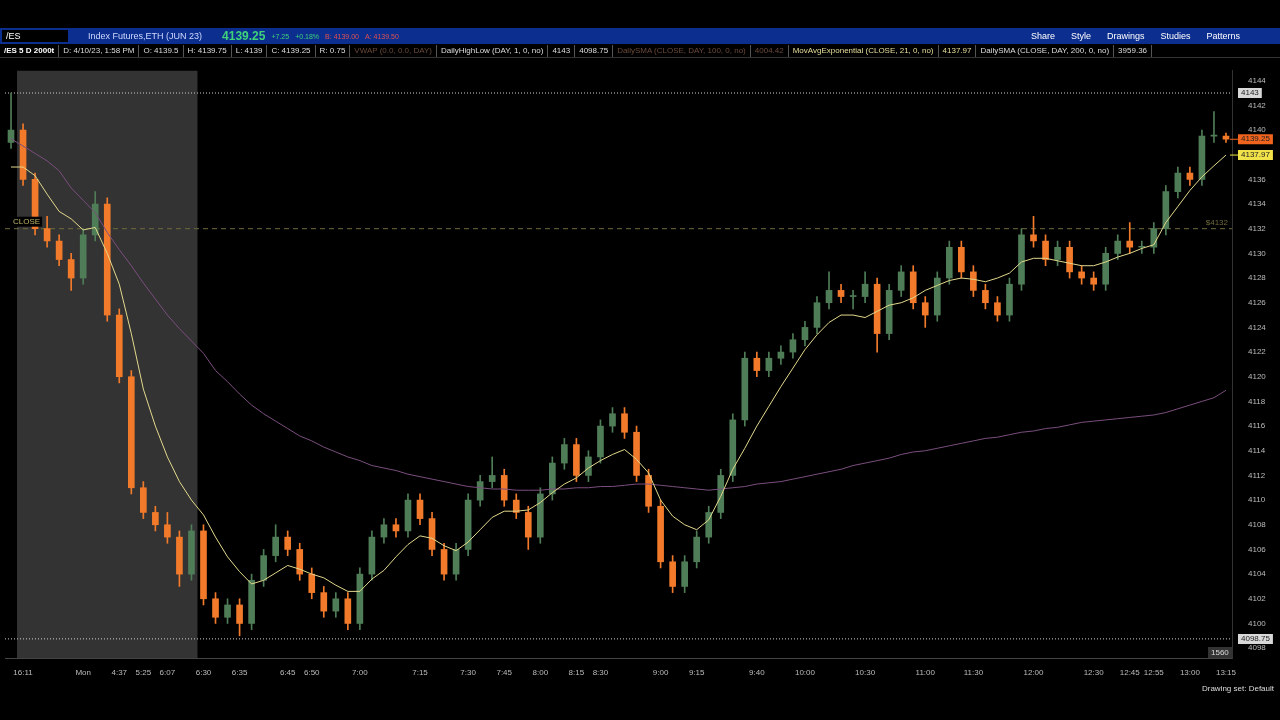 The image size is (1280, 720). I want to click on y-tick-label: 4098, so click(1257, 648).